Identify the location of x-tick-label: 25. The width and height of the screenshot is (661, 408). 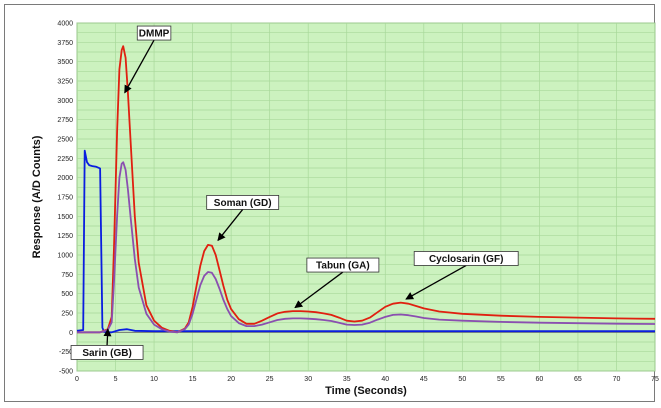
(270, 379).